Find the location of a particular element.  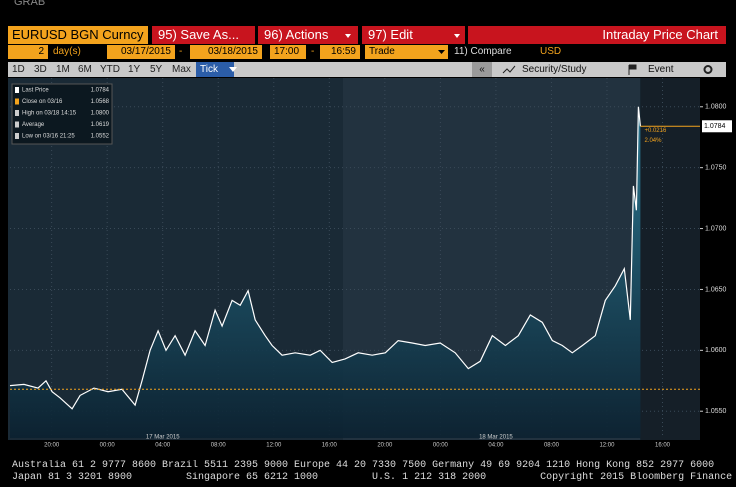

range-bar is located at coordinates (367, 69).